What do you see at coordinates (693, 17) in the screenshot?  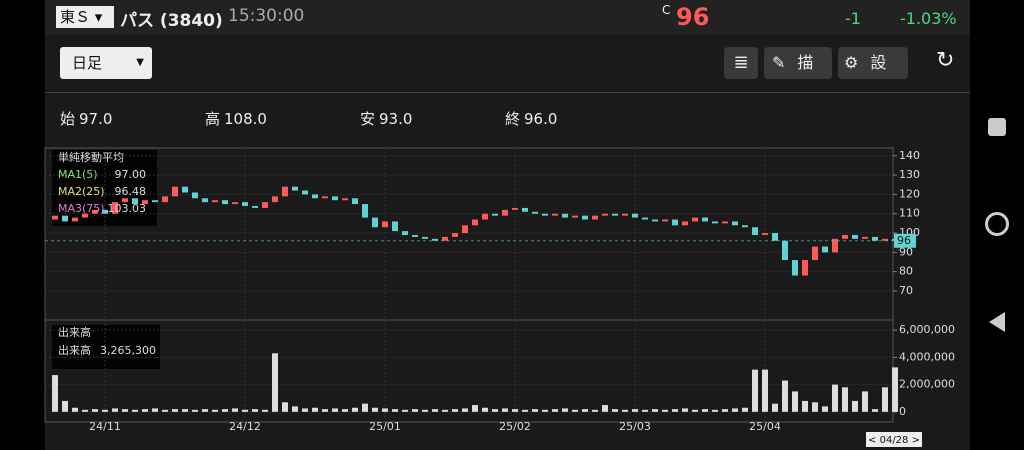 I see `price: 96` at bounding box center [693, 17].